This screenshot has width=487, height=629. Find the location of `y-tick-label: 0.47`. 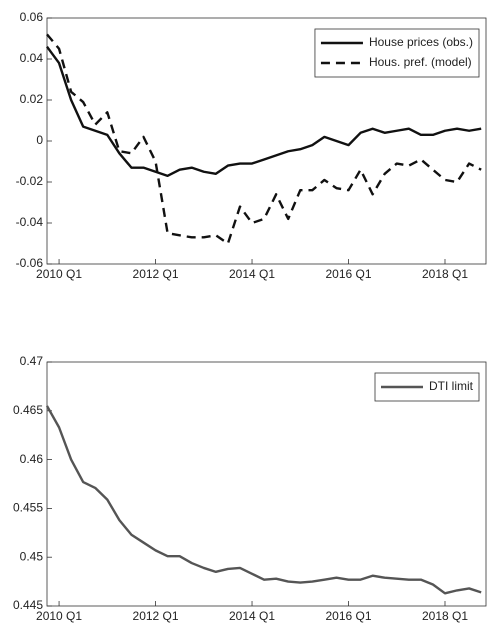

y-tick-label: 0.47 is located at coordinates (32, 361).